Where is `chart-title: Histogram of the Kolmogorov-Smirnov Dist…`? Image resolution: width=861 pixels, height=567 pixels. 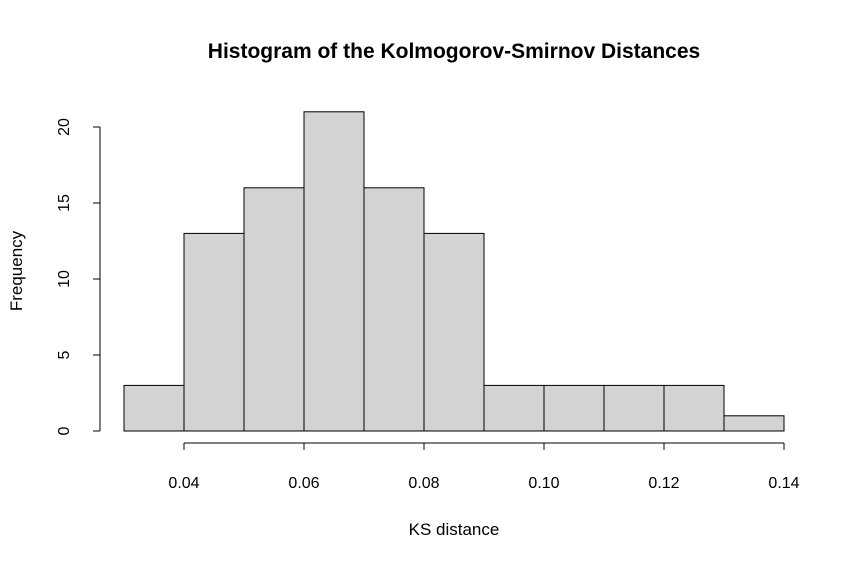
chart-title: Histogram of the Kolmogorov-Smirnov Dist… is located at coordinates (454, 51).